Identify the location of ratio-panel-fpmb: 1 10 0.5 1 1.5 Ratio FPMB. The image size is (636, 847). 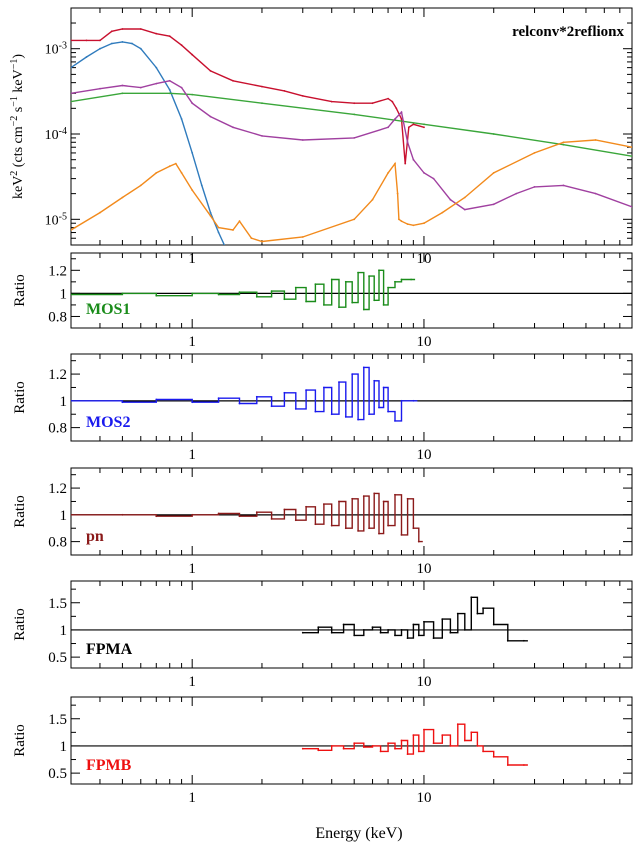
(322, 751).